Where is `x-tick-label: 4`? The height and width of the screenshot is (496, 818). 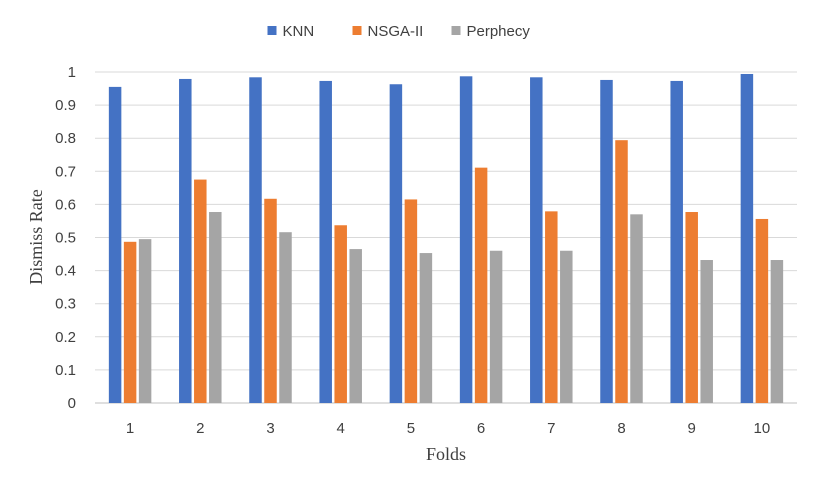
x-tick-label: 4 is located at coordinates (341, 428).